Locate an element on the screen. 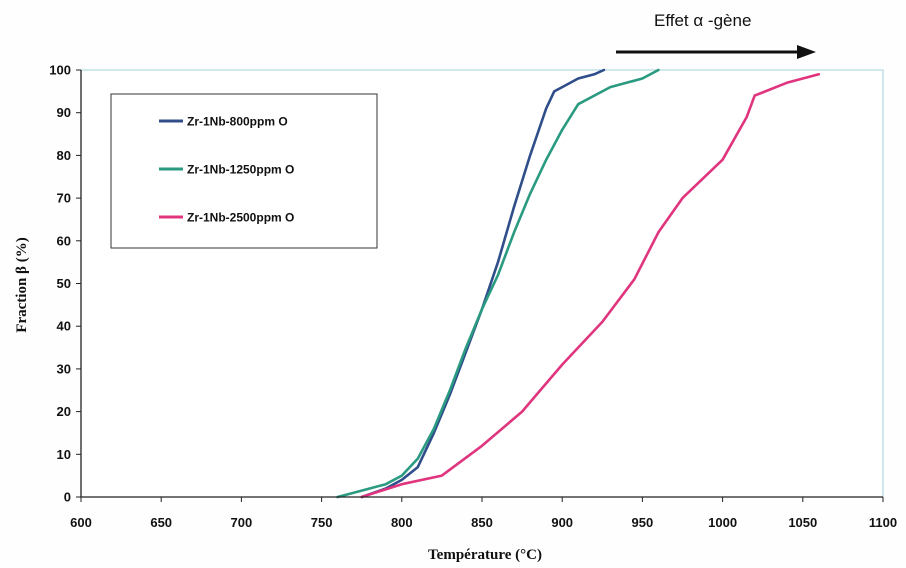  y-tick-label: 40 is located at coordinates (64, 326).